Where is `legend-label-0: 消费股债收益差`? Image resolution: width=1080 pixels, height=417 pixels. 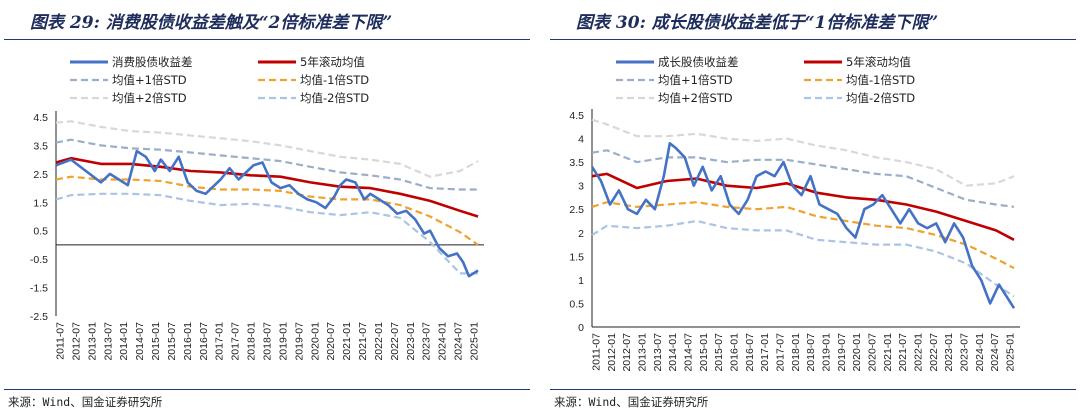
legend-label-0: 消费股债收益差 is located at coordinates (152, 62).